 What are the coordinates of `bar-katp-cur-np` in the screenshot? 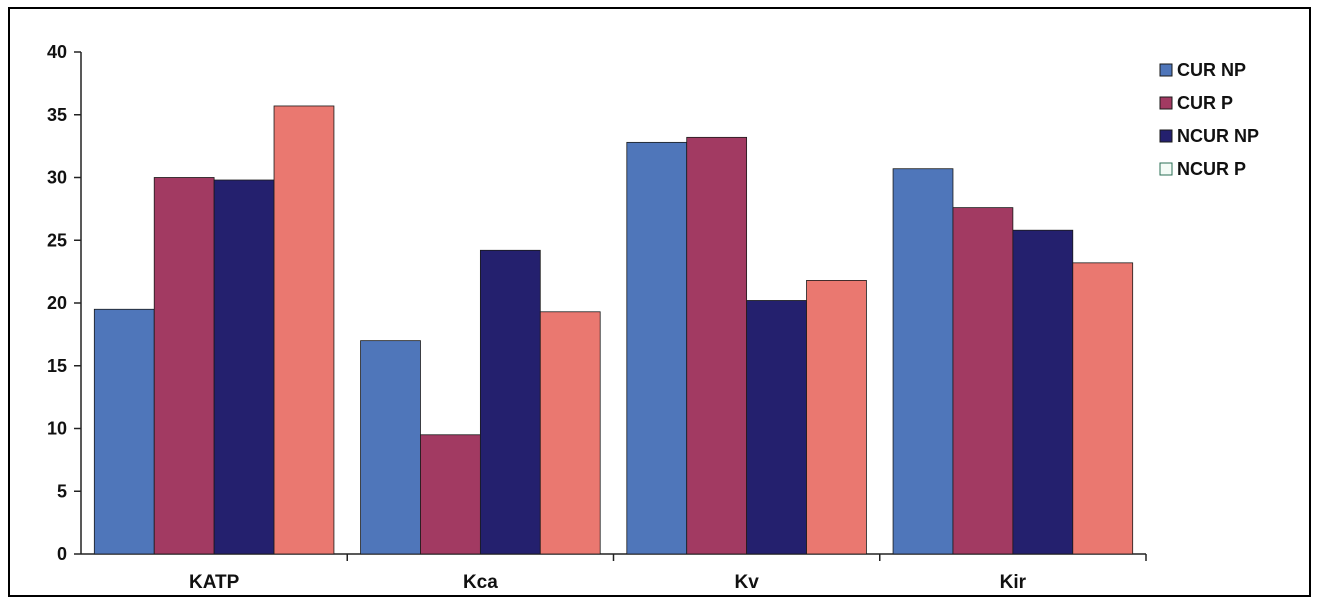 It's located at (124, 431).